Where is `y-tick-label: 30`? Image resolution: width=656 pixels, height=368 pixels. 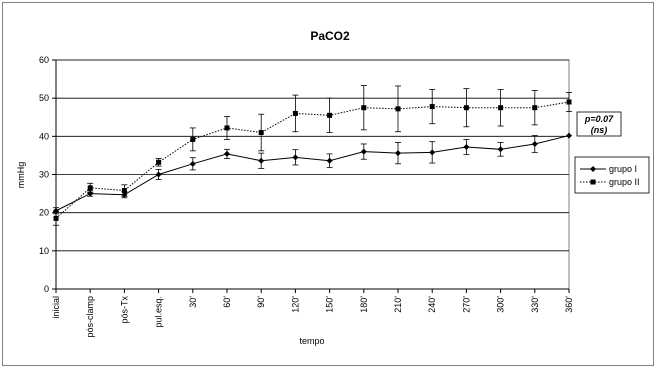
y-tick-label: 30 is located at coordinates (44, 175).